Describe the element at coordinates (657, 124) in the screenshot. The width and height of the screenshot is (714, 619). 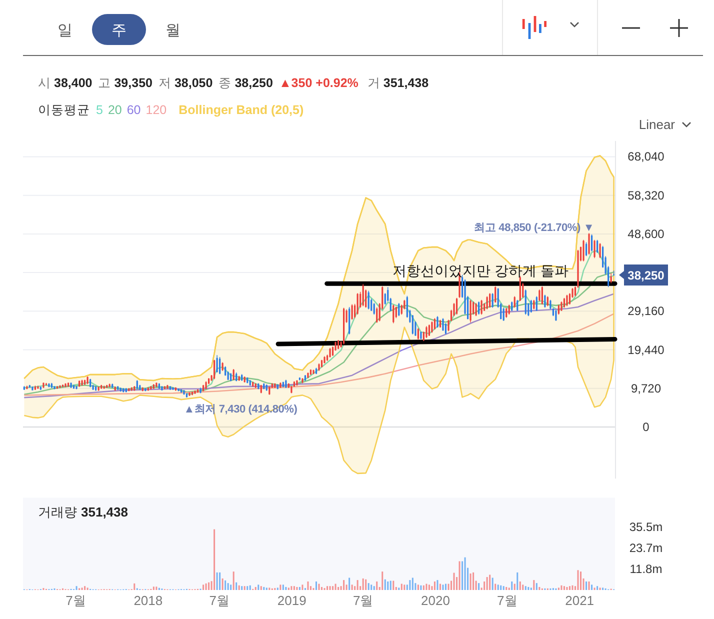
I see `text: Linear` at that location.